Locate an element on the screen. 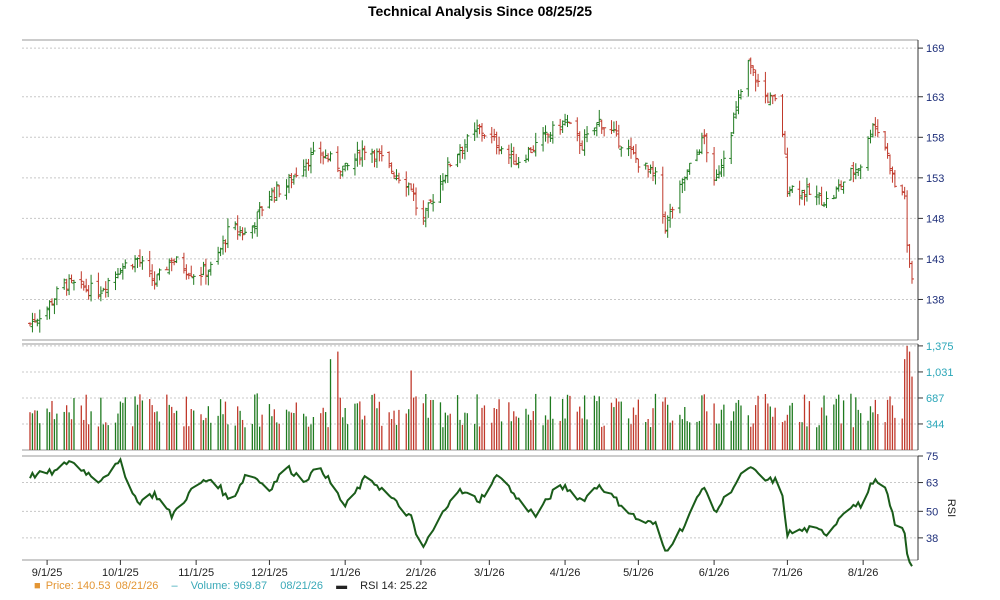 Image resolution: width=1000 pixels, height=600 pixels. price-tick-label: 138 is located at coordinates (935, 300).